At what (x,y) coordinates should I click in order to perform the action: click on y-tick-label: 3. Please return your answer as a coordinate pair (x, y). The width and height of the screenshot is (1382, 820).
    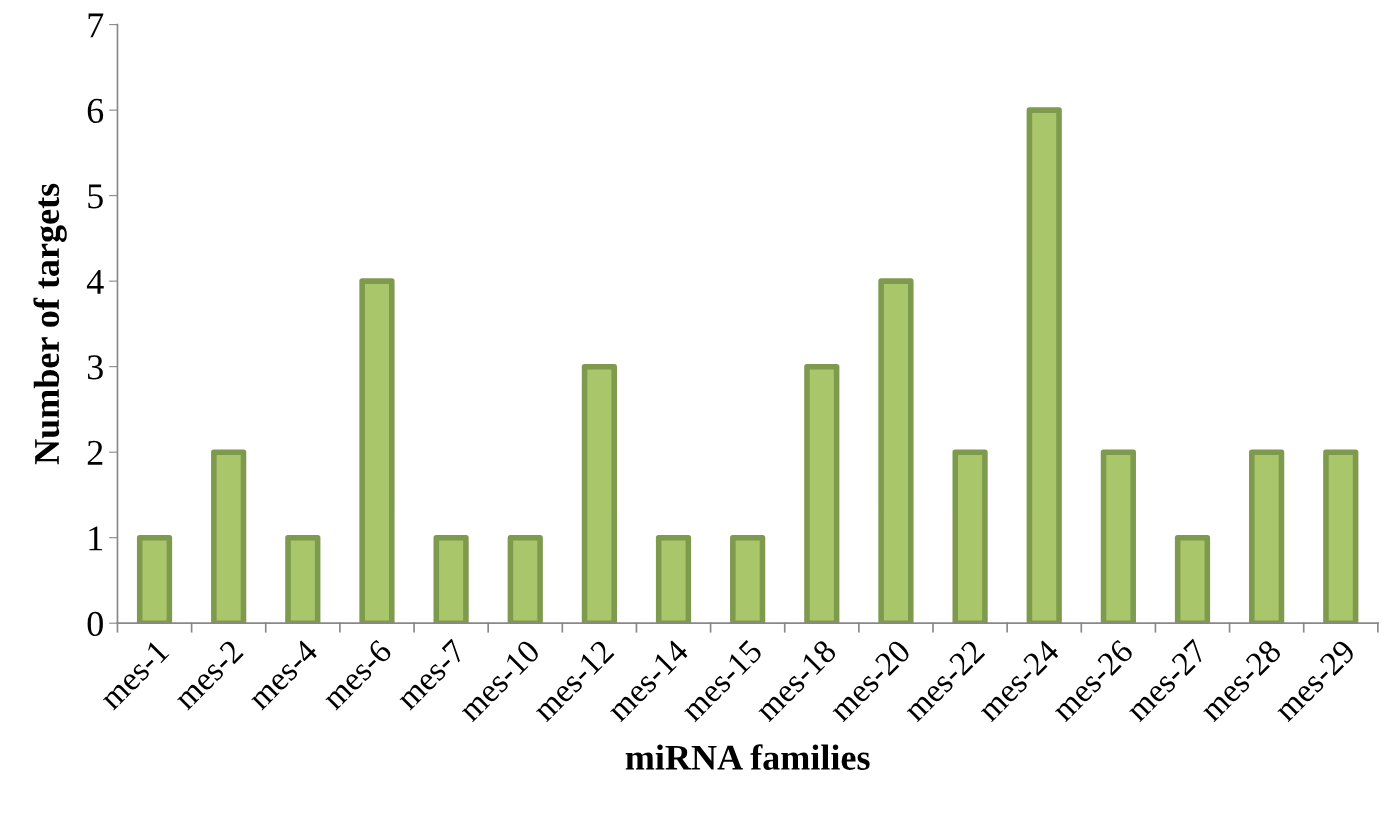
    Looking at the image, I should click on (95, 367).